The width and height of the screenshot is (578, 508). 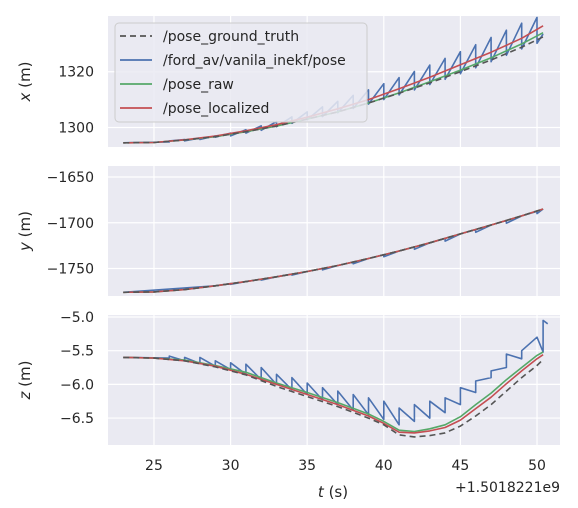 I want to click on z-panel-ylabel-unit: (m), so click(x=25, y=376).